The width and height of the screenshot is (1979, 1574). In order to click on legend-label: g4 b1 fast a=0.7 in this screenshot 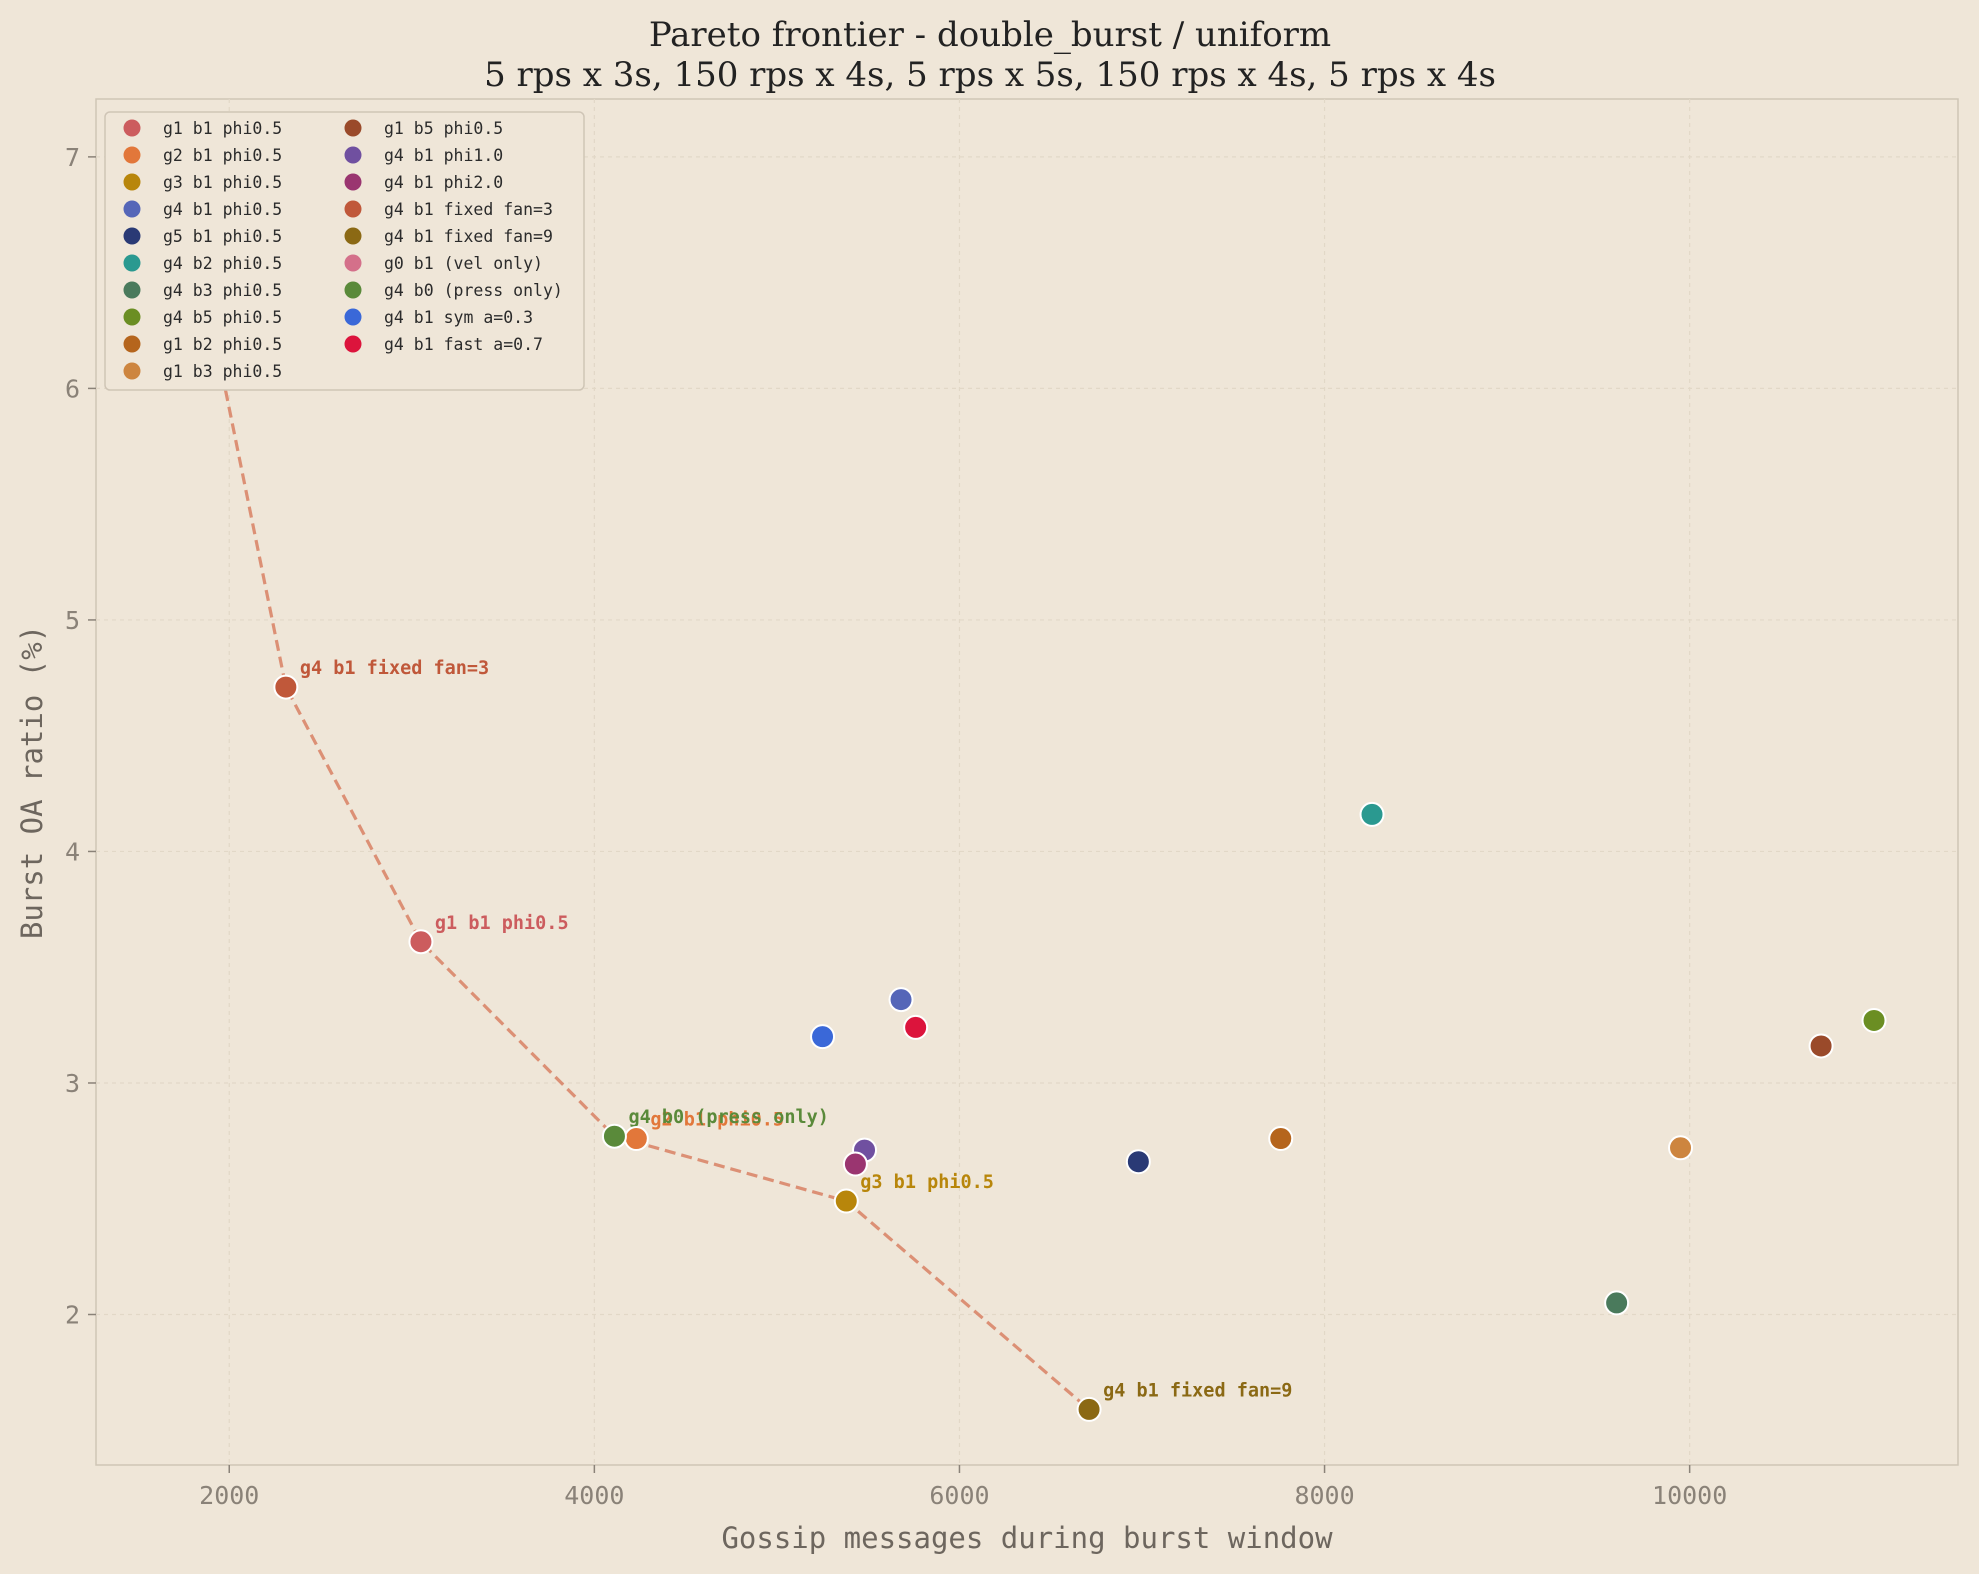, I will do `click(463, 344)`.